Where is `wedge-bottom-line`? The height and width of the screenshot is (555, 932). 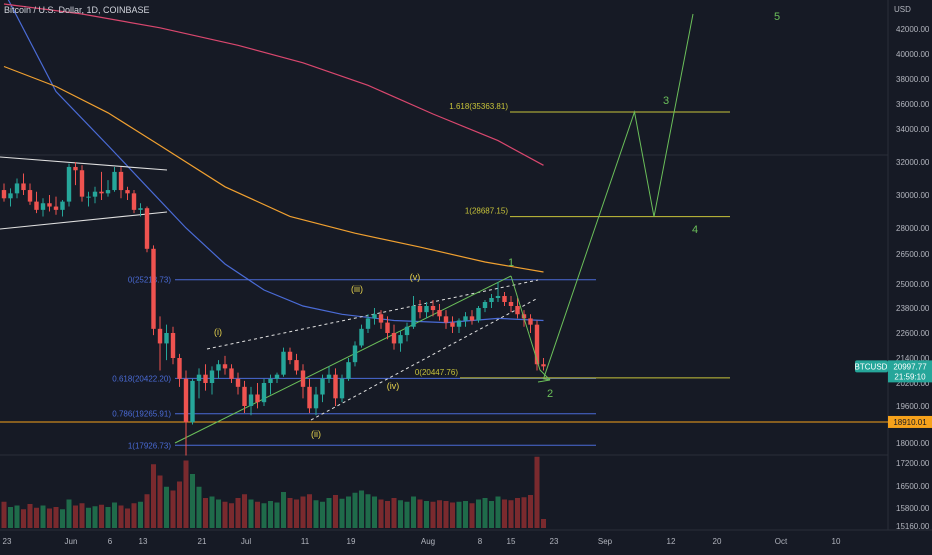
wedge-bottom-line is located at coordinates (424, 359).